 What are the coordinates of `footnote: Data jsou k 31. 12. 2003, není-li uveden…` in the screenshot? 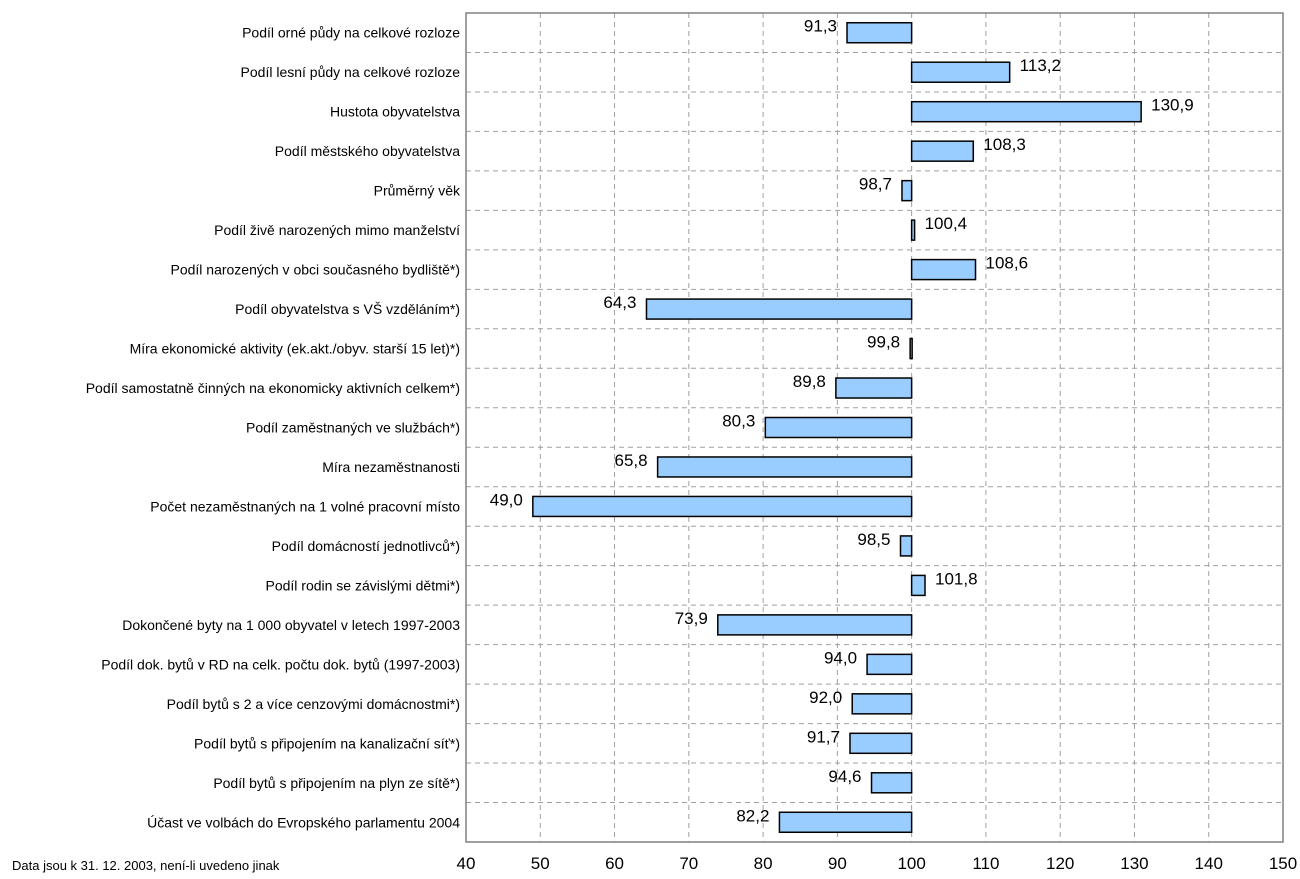 It's located at (146, 865).